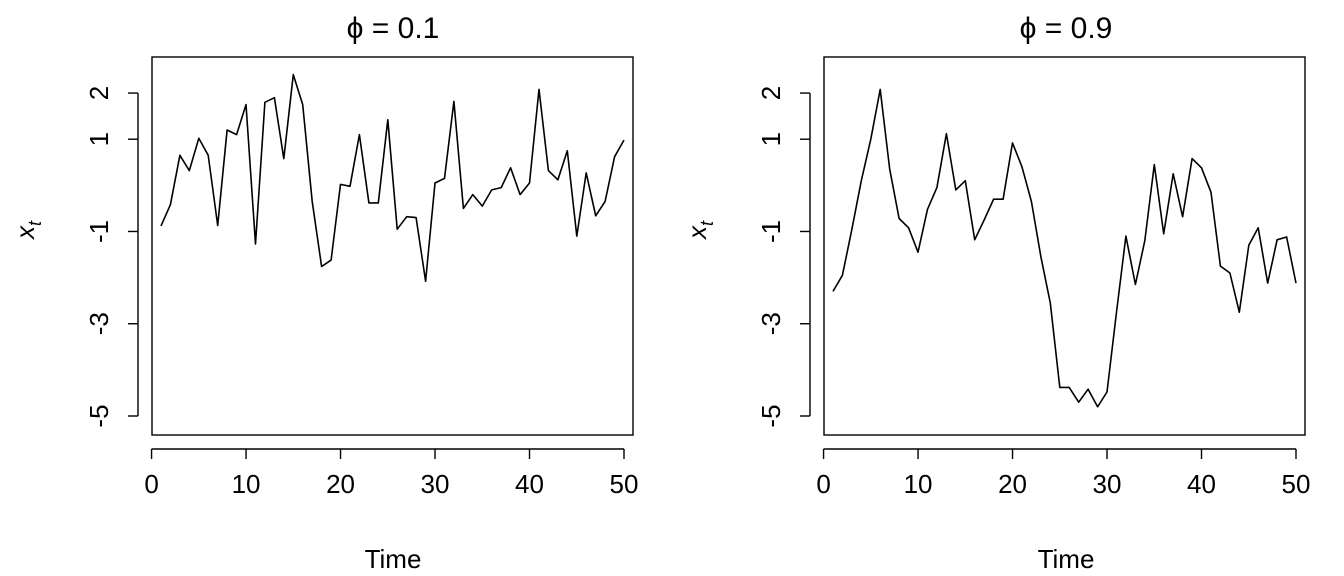  I want to click on panel-title: ϕ = 0.9, so click(1066, 28).